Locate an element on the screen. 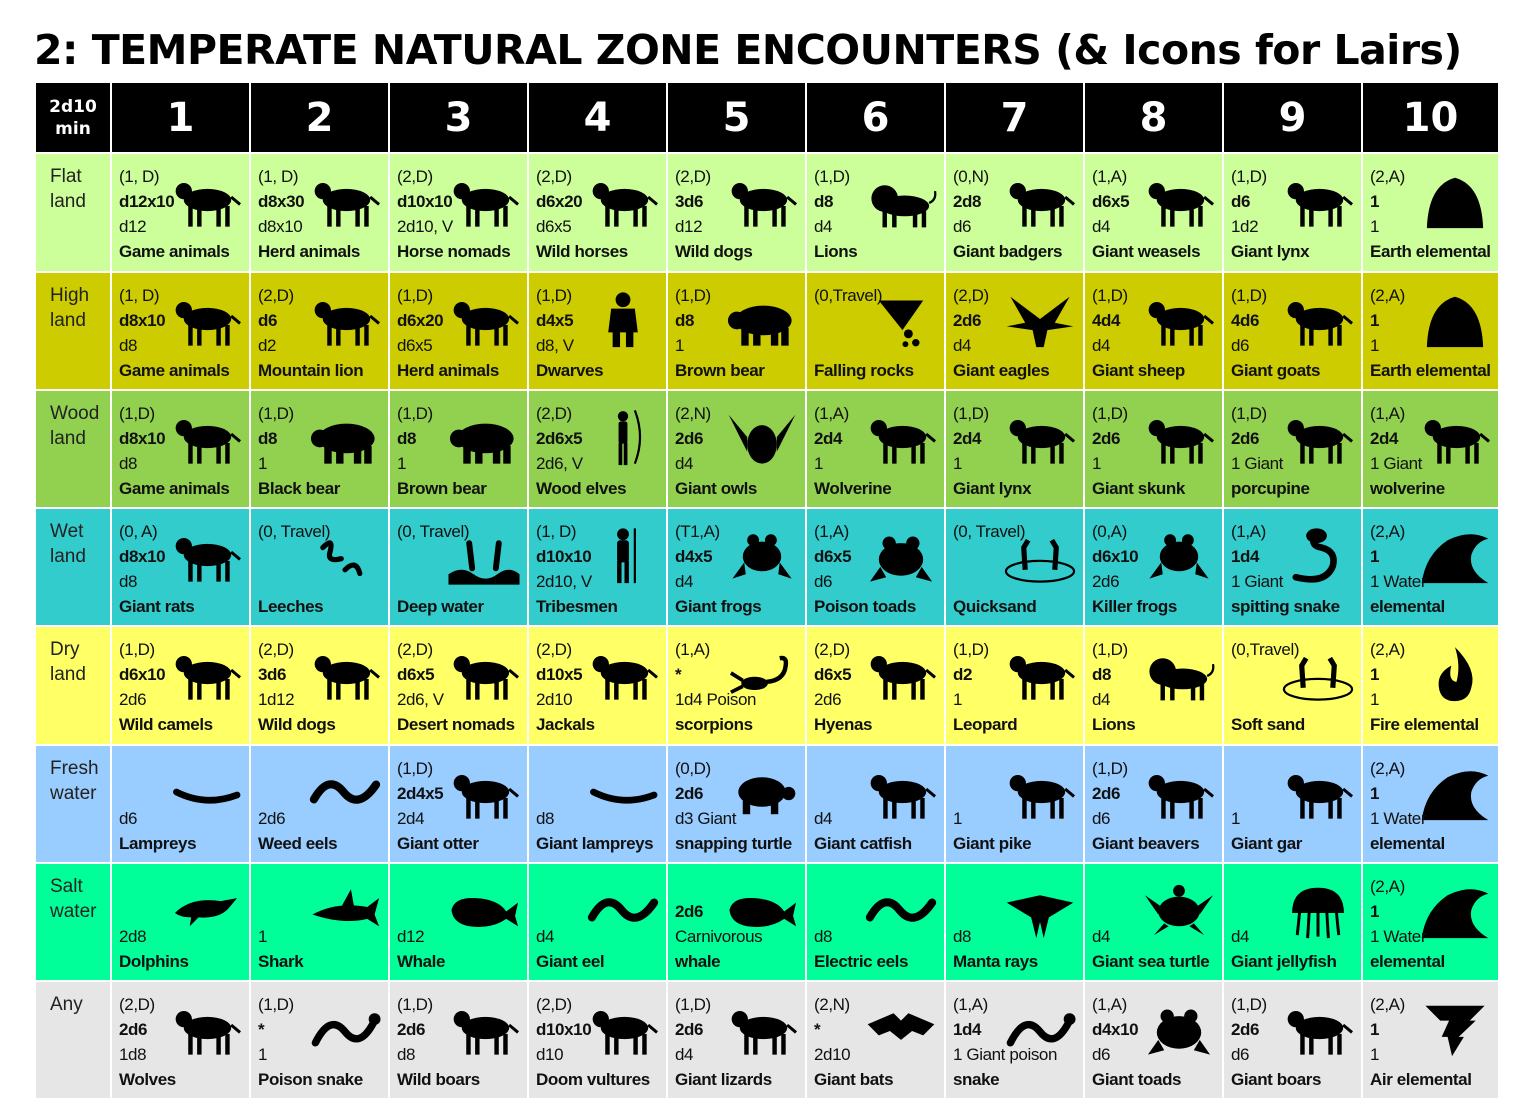 This screenshot has width=1517, height=1112. encounter-cell: (1, D) d12x10 d12 Game animals is located at coordinates (180, 212).